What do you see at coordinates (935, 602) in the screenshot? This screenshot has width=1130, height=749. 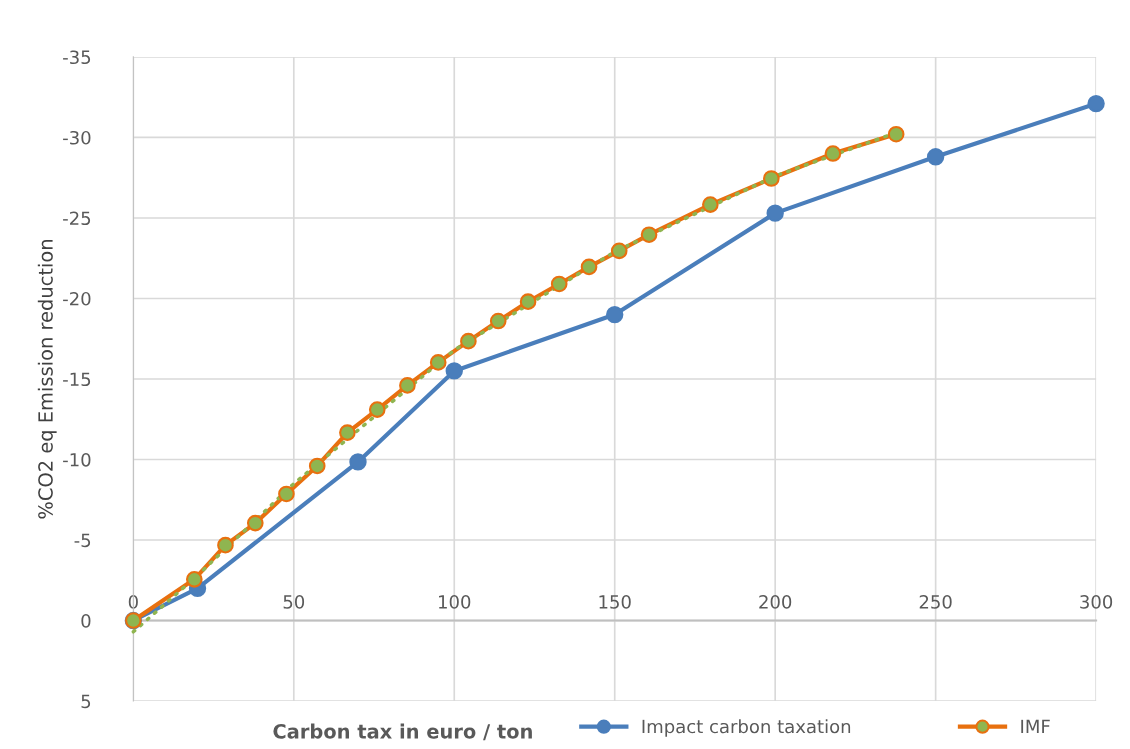 I see `x-tick-label: 250` at bounding box center [935, 602].